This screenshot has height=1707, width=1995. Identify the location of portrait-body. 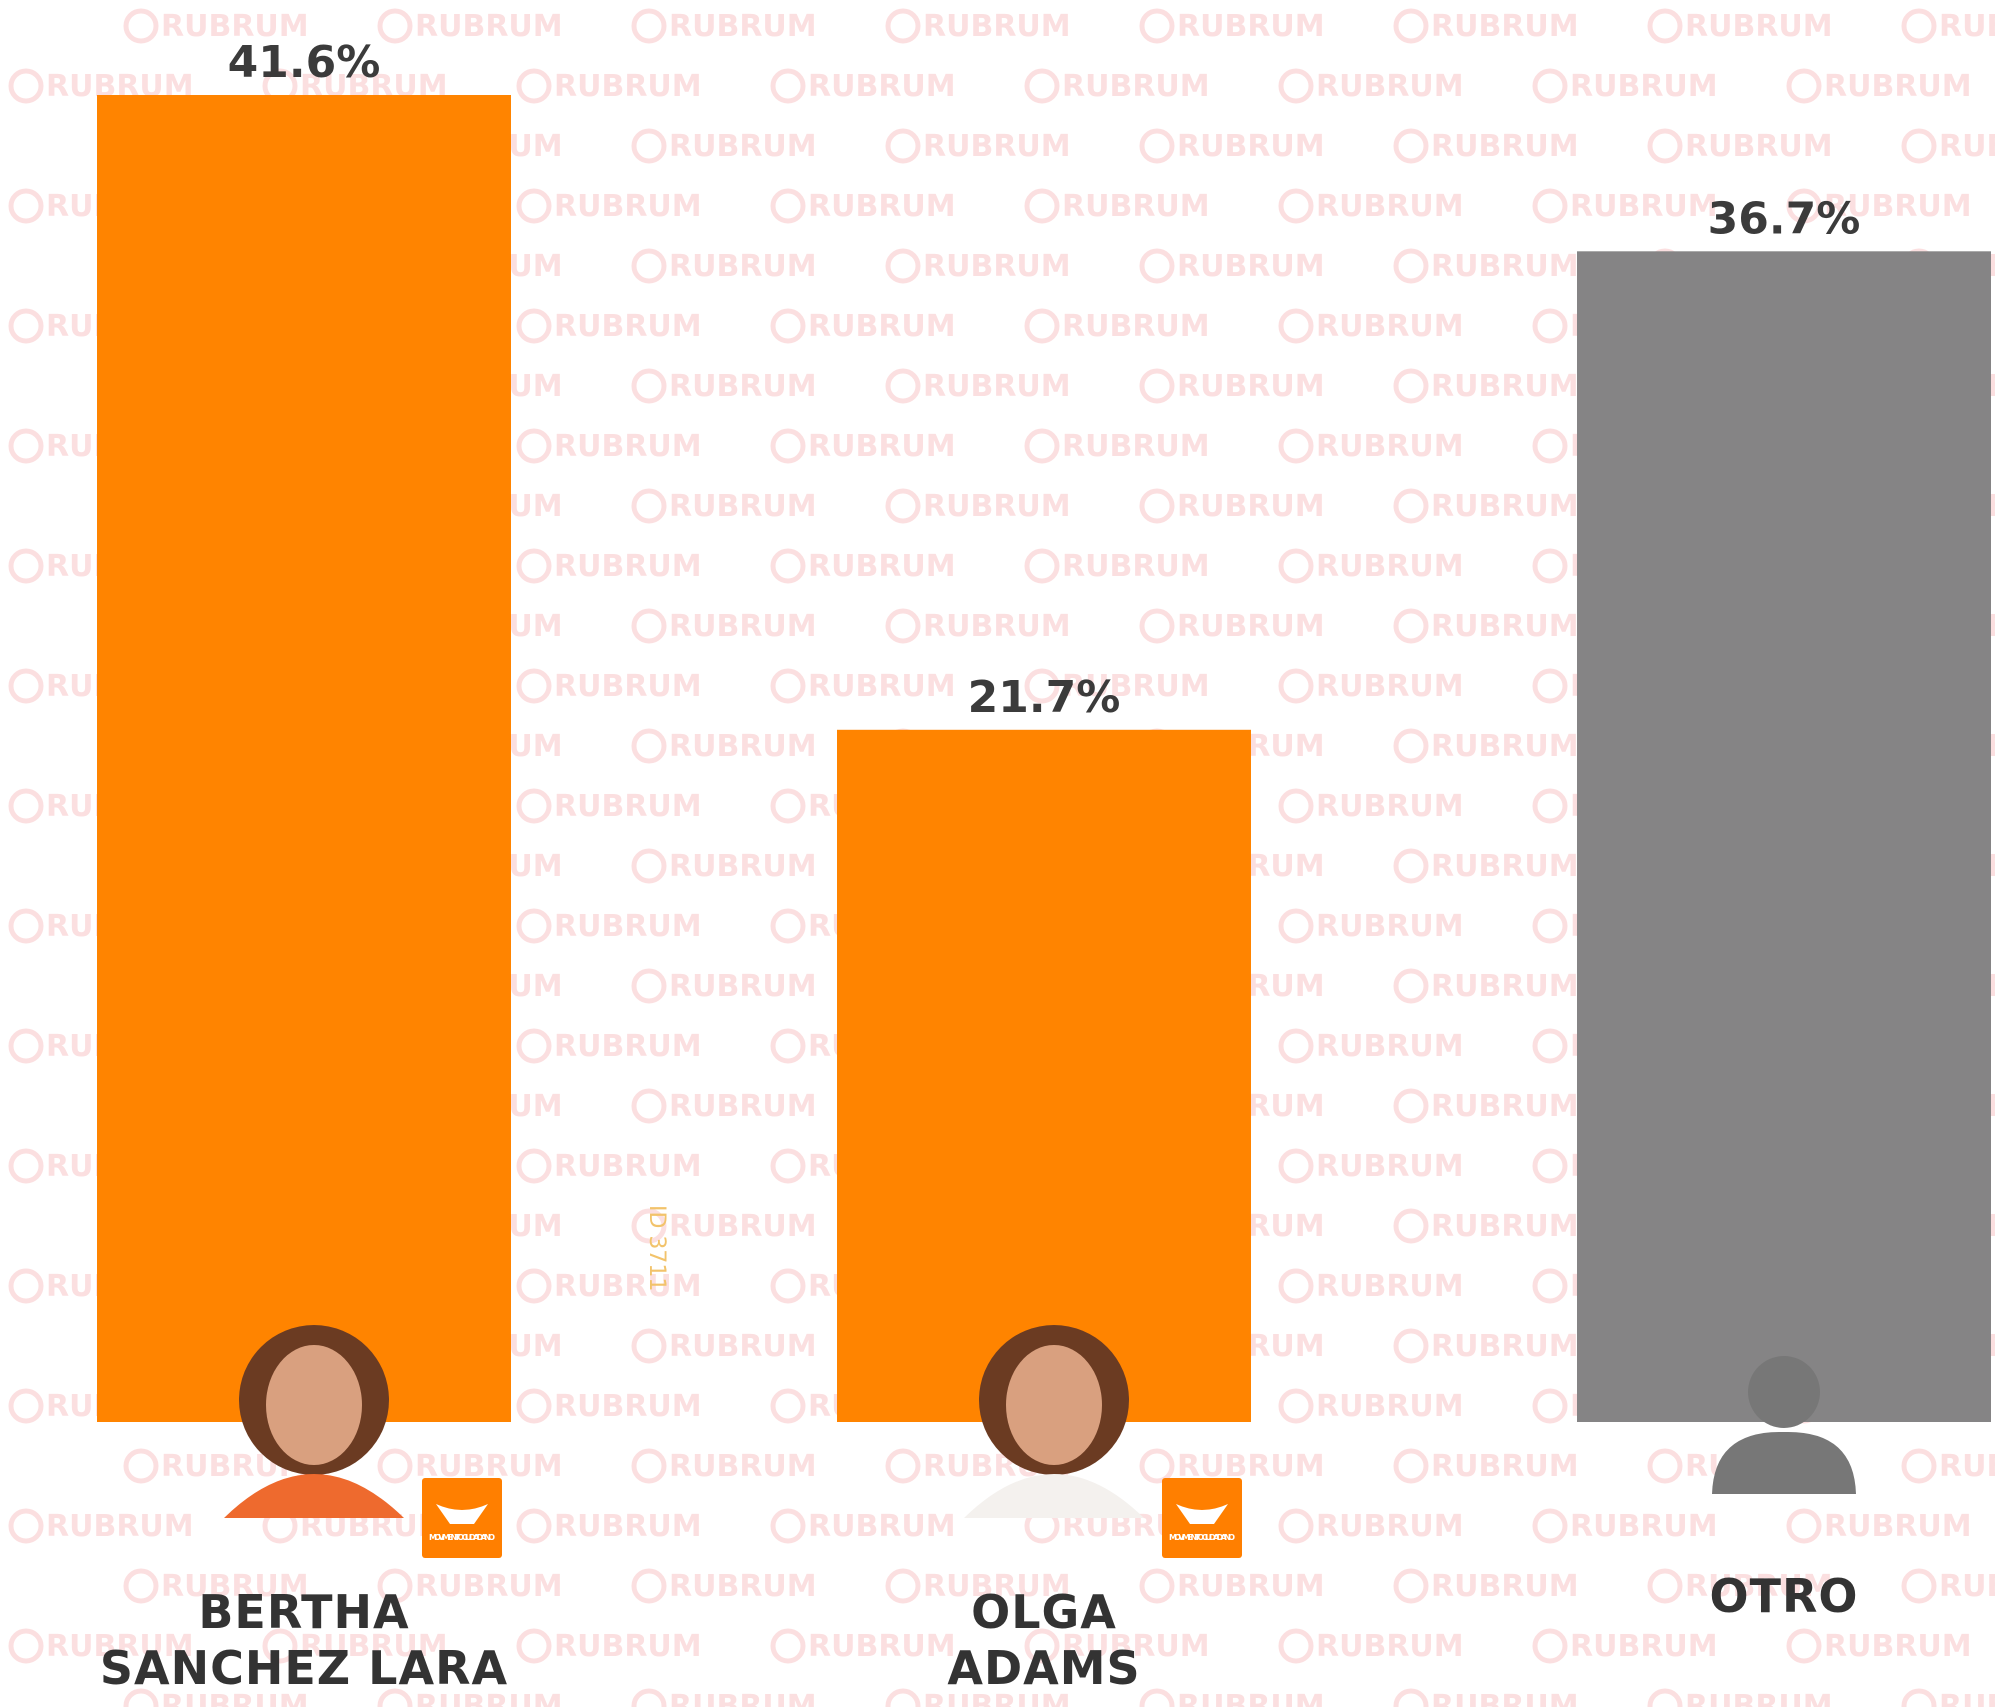
(1054, 1496).